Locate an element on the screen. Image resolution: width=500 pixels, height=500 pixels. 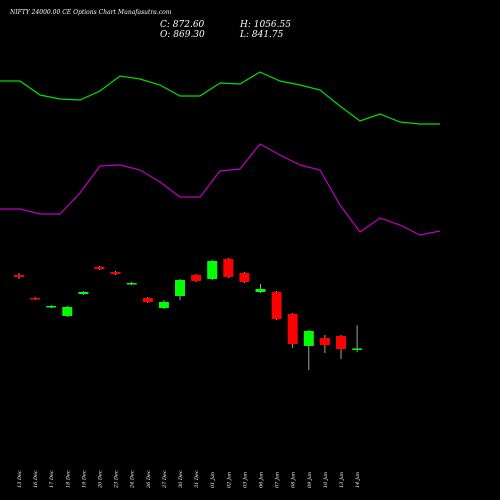
ohlc-label: C: 872.60 is located at coordinates (182, 25).